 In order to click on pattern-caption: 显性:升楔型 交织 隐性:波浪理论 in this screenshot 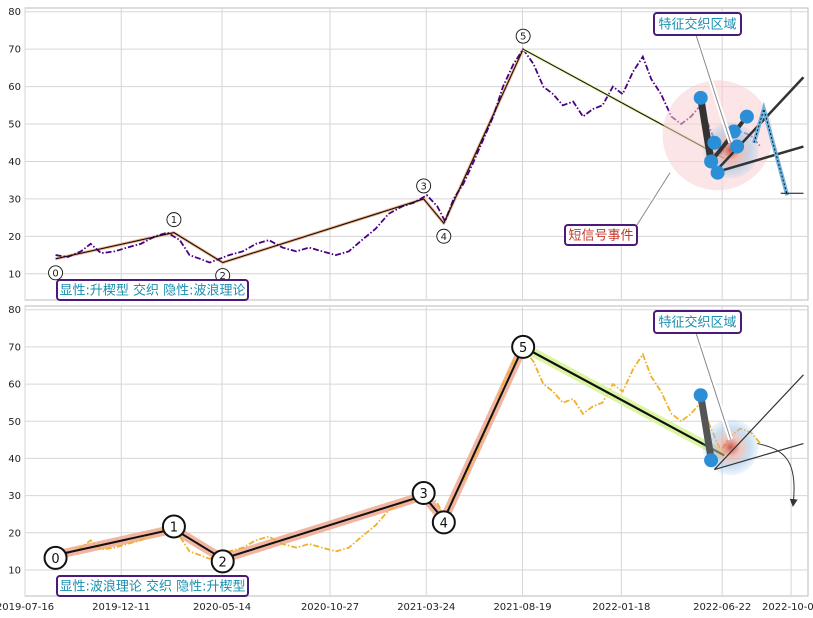, I will do `click(152, 290)`.